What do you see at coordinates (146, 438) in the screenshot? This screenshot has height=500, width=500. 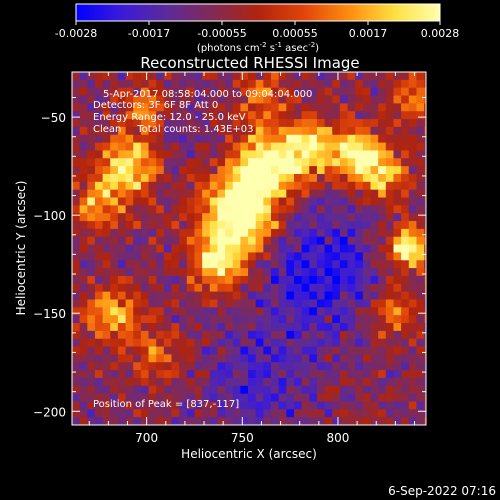 I see `x-tick-label: 700` at bounding box center [146, 438].